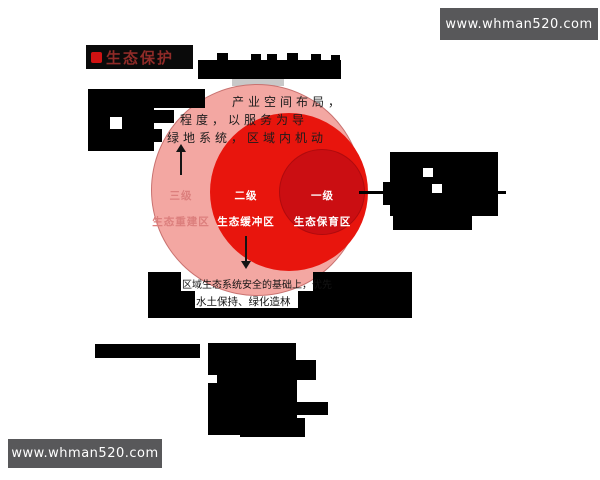 This screenshot has width=600, height=480. I want to click on watermark-bottom: www.whman520.com, so click(85, 453).